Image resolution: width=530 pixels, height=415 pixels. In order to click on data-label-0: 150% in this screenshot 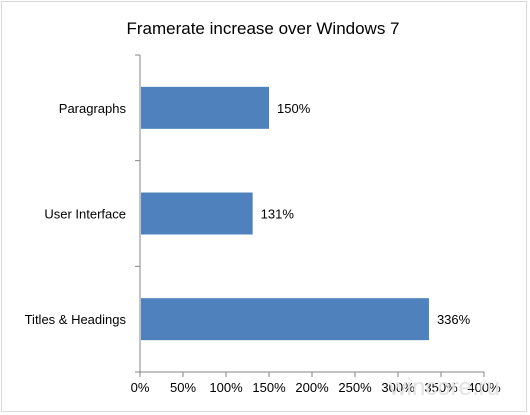, I will do `click(294, 108)`.